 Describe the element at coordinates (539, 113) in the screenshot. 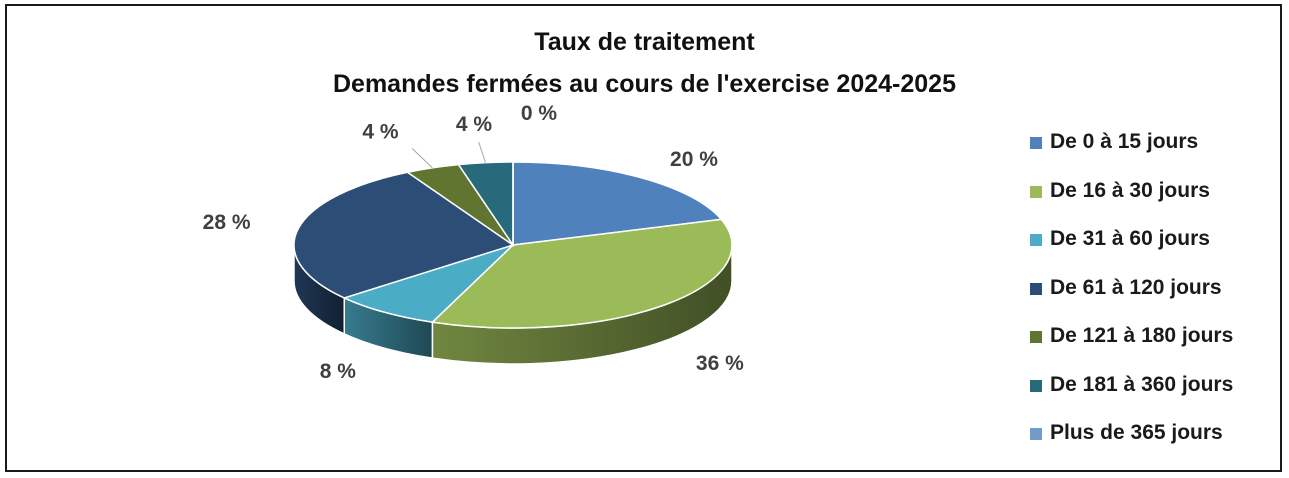

I see `data-label-plus-de-365-jours: 0 %` at that location.